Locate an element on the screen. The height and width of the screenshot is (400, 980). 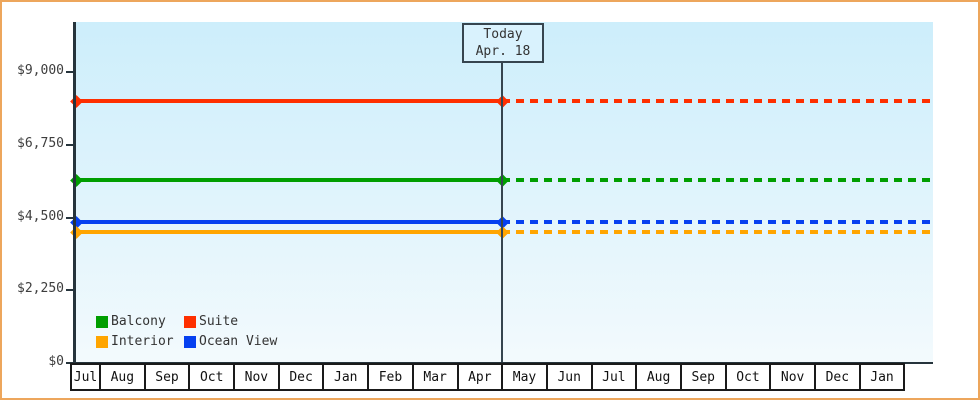
month-label: Mar is located at coordinates (435, 377).